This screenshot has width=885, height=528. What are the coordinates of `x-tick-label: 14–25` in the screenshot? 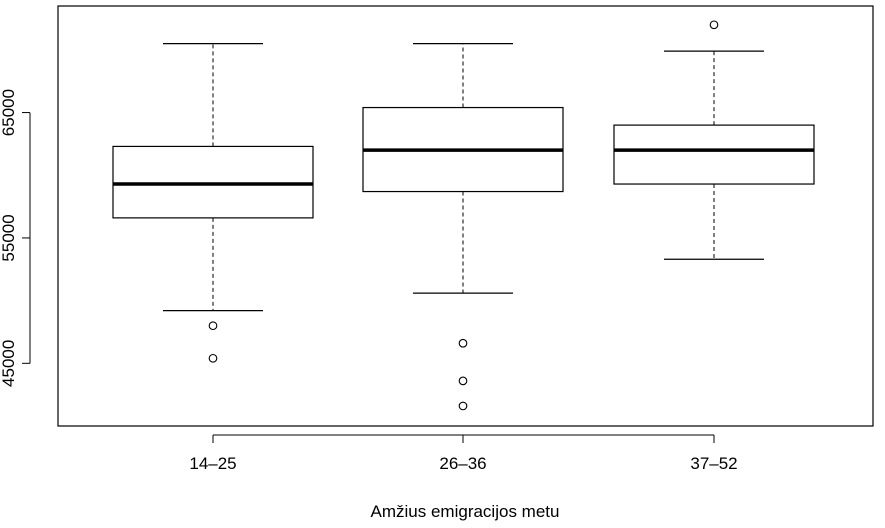 It's located at (212, 463).